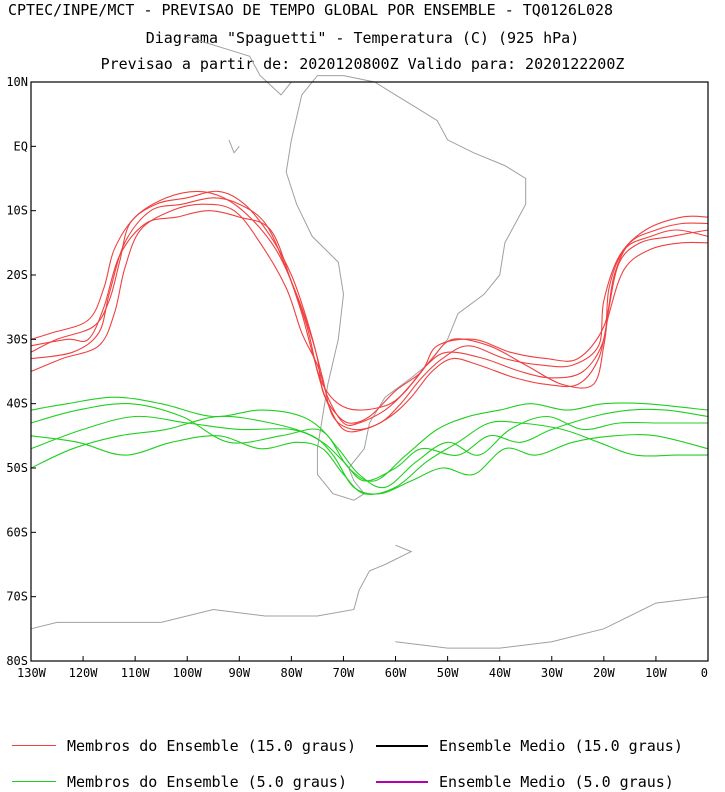 The image size is (725, 792). What do you see at coordinates (17, 661) in the screenshot?
I see `lat-tick-label: 80S` at bounding box center [17, 661].